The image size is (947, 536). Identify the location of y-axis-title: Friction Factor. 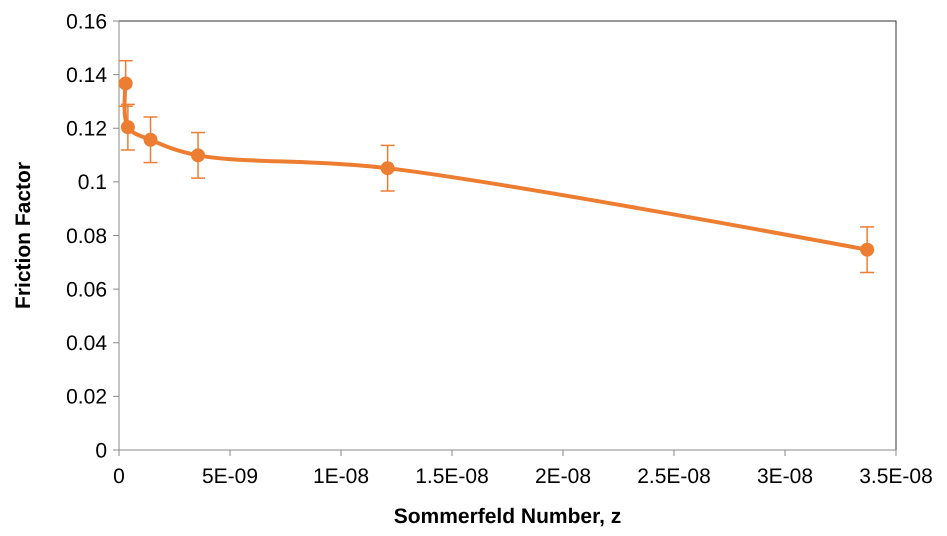
(23, 236).